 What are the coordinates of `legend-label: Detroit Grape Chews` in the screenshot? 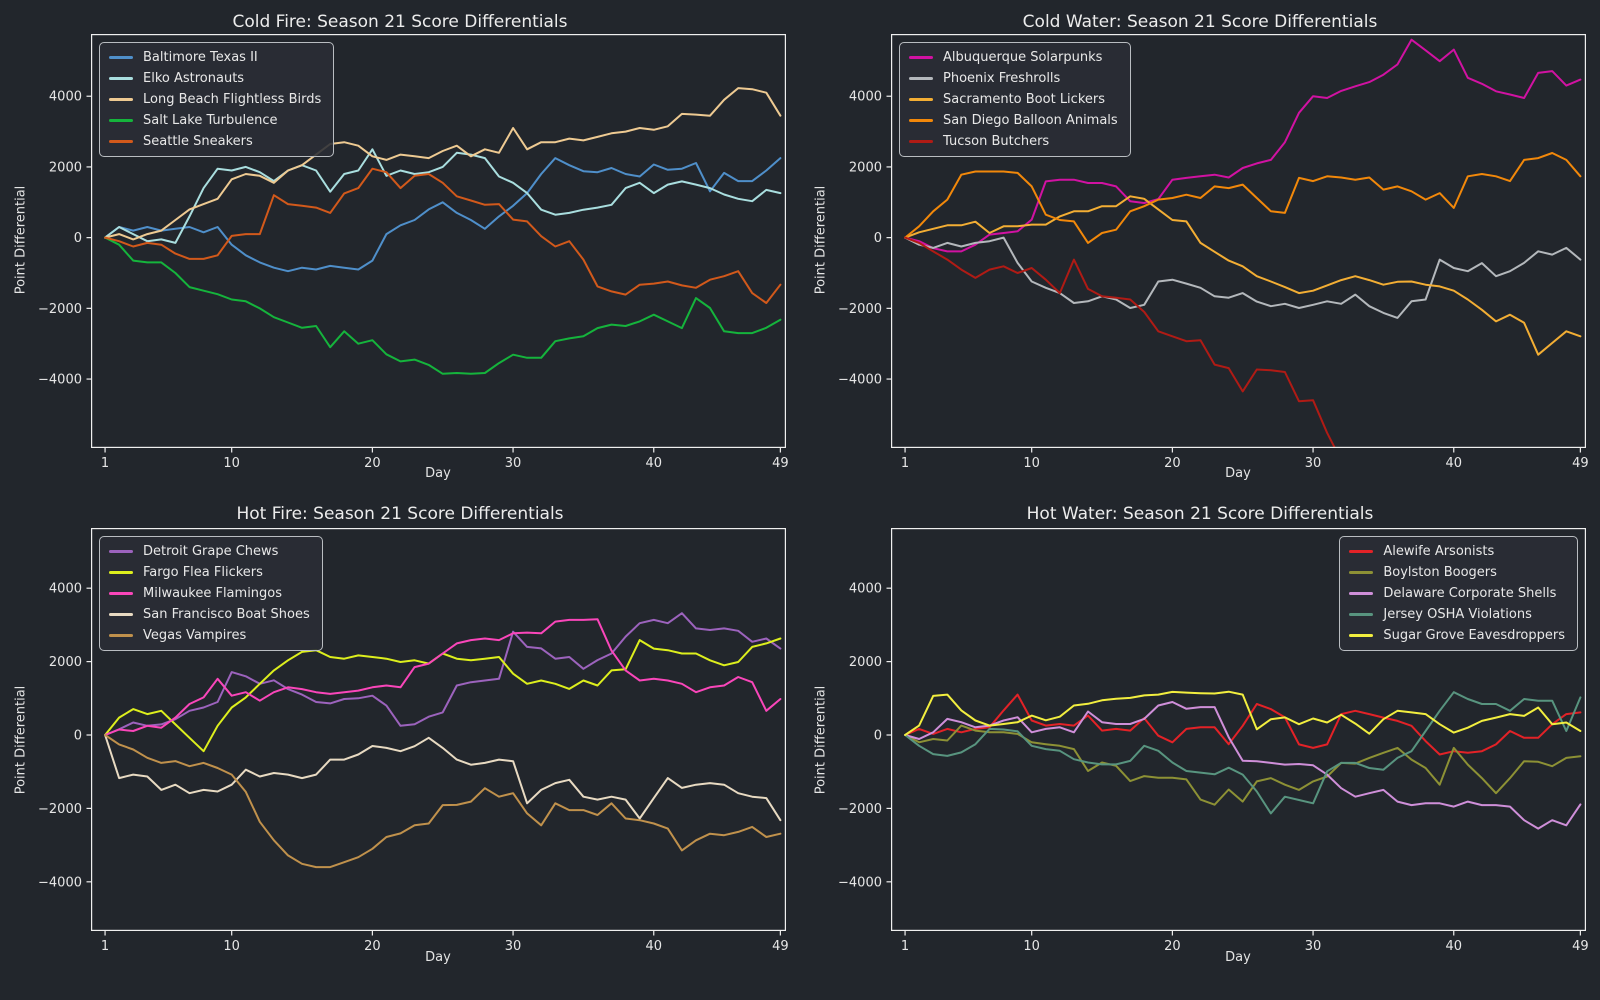 It's located at (211, 551).